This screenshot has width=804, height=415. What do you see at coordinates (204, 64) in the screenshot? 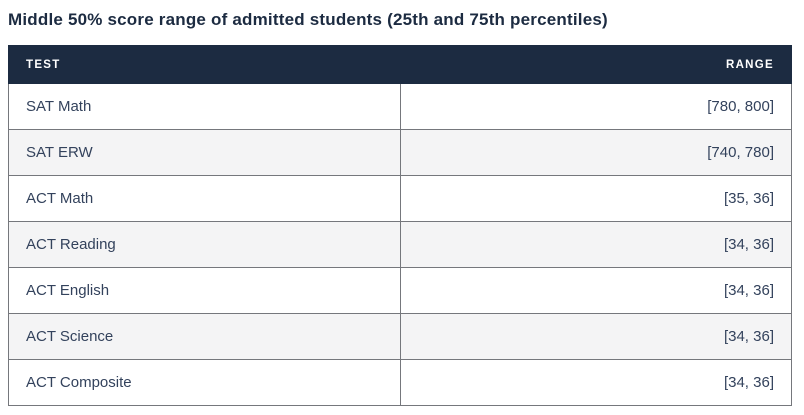
I see `column-header-test: TEST` at bounding box center [204, 64].